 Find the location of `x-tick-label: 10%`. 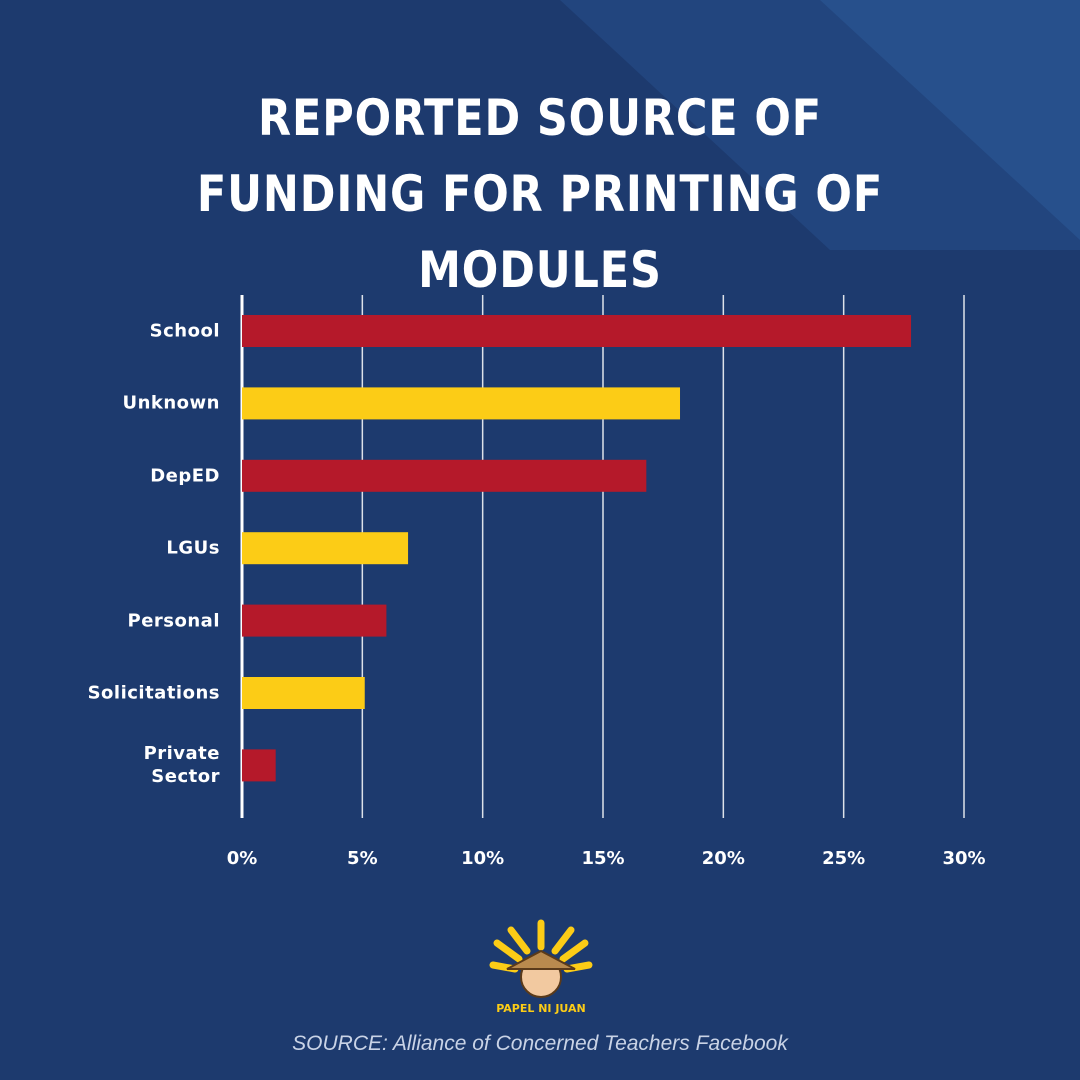

x-tick-label: 10% is located at coordinates (482, 858).